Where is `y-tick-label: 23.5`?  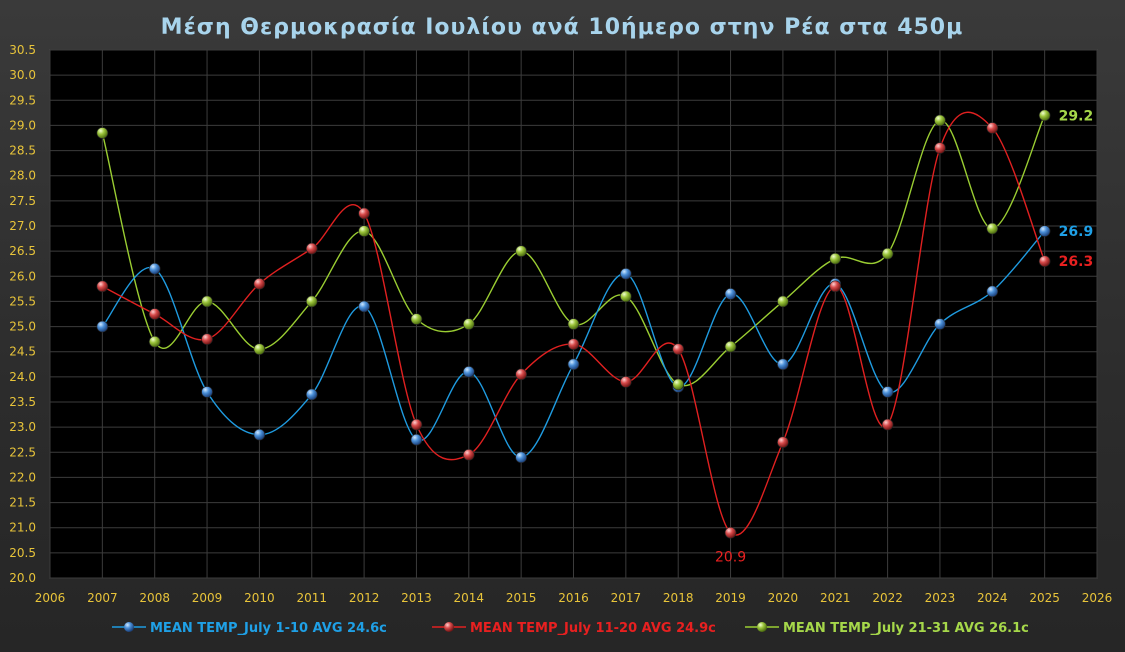 y-tick-label: 23.5 is located at coordinates (22, 402).